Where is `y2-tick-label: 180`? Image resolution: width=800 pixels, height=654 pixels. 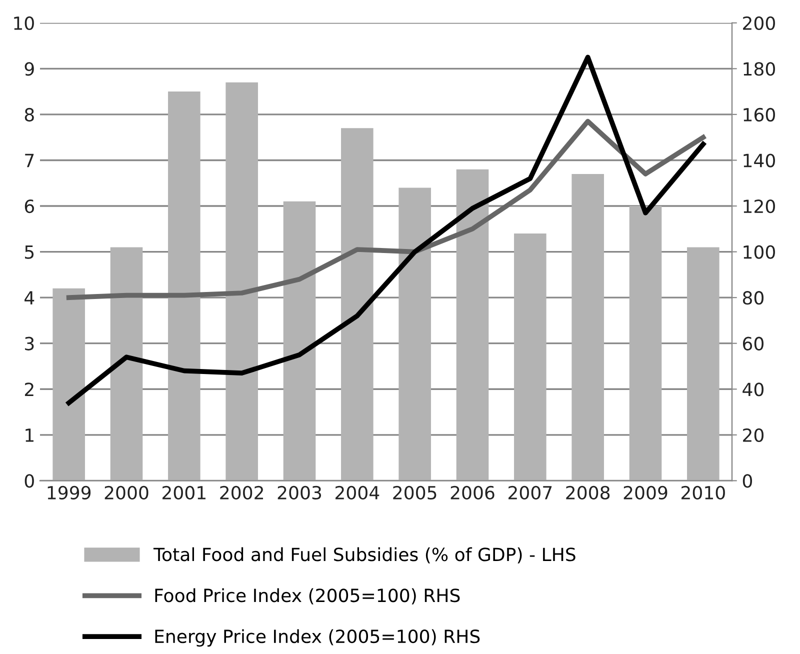
y2-tick-label: 180 is located at coordinates (759, 69).